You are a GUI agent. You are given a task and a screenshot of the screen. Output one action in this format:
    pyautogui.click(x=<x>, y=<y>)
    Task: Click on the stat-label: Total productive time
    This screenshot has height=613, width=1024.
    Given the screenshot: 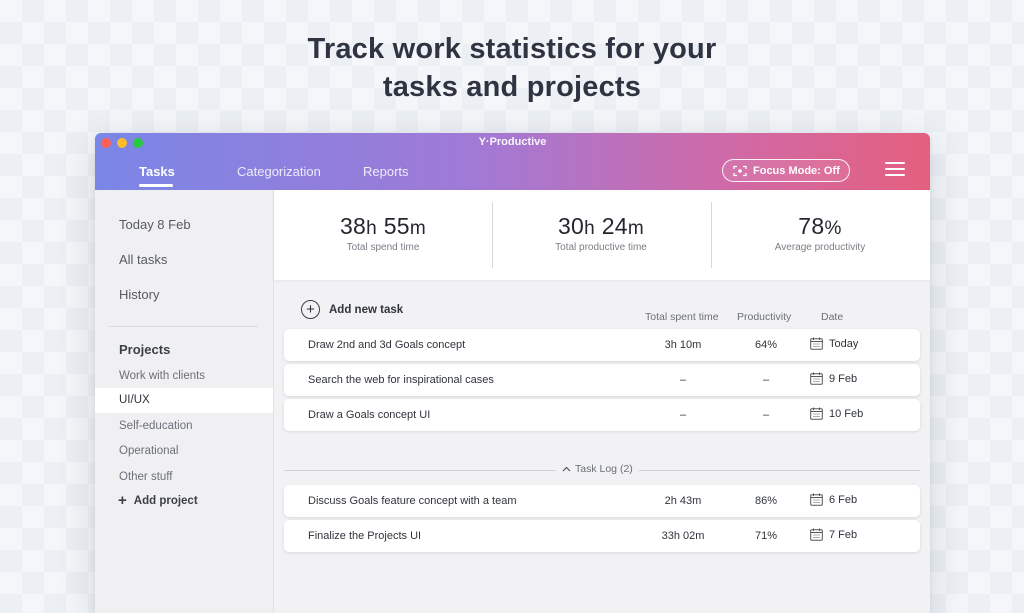 What is the action you would take?
    pyautogui.click(x=601, y=247)
    